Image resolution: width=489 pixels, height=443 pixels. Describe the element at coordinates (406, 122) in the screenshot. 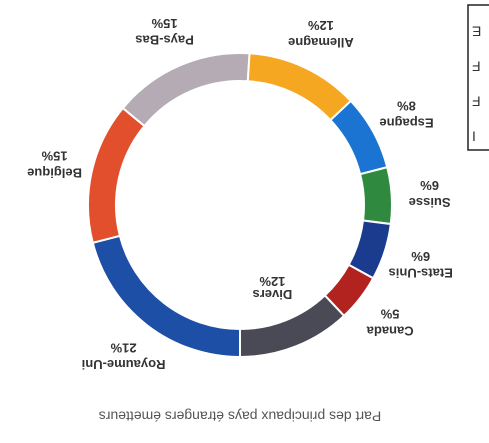

I see `segment-name: Espagne` at that location.